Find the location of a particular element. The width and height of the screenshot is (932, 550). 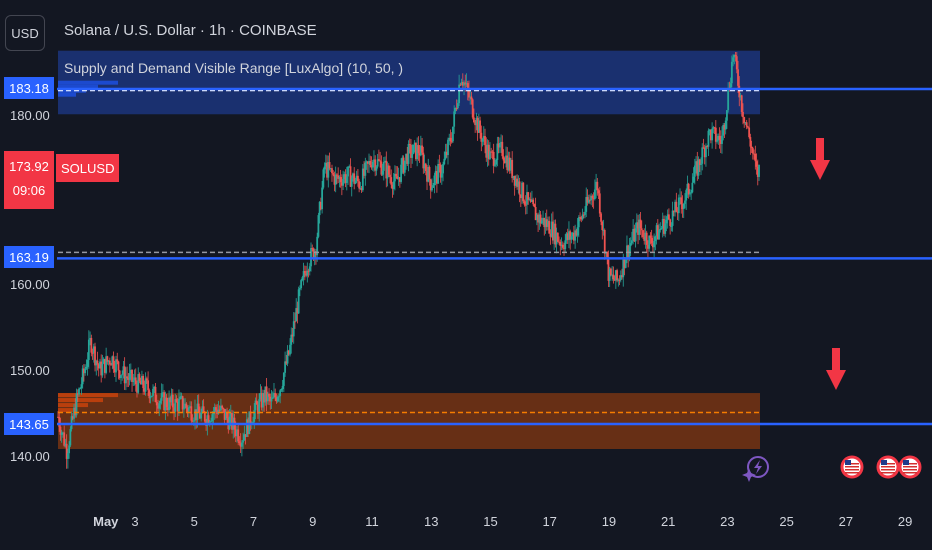

currency-button: USD is located at coordinates (25, 33).